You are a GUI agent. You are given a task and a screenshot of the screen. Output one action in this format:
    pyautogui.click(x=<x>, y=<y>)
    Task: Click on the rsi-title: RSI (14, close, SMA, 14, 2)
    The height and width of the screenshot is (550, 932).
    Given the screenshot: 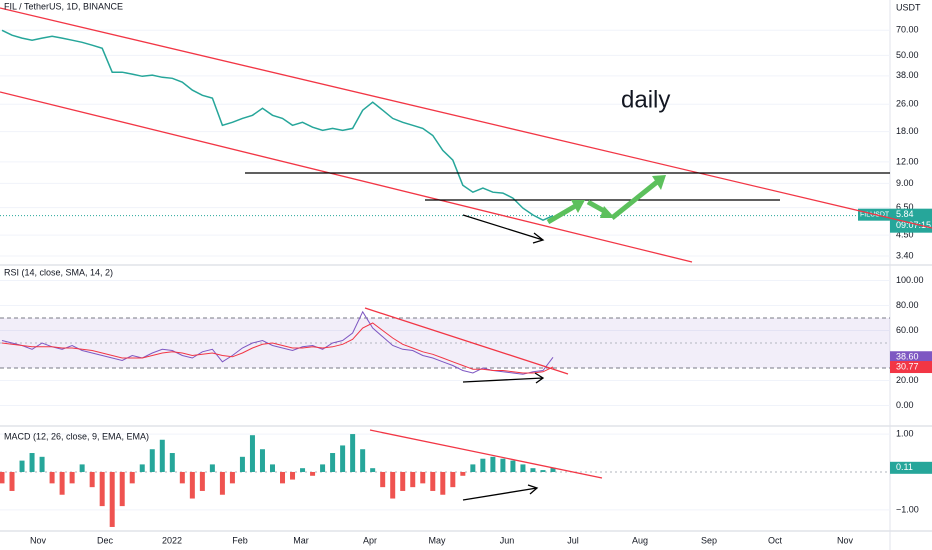 What is the action you would take?
    pyautogui.click(x=58, y=272)
    